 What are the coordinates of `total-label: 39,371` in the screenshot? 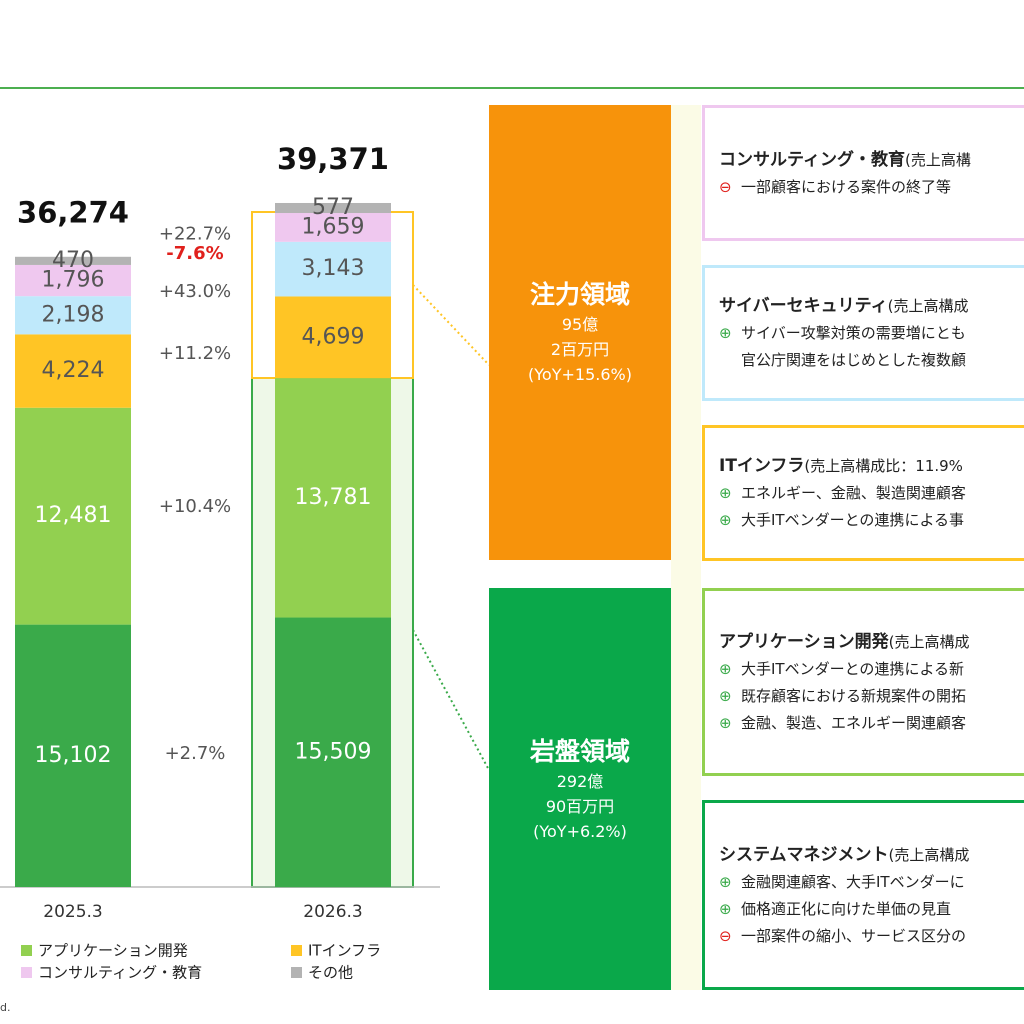 It's located at (333, 159).